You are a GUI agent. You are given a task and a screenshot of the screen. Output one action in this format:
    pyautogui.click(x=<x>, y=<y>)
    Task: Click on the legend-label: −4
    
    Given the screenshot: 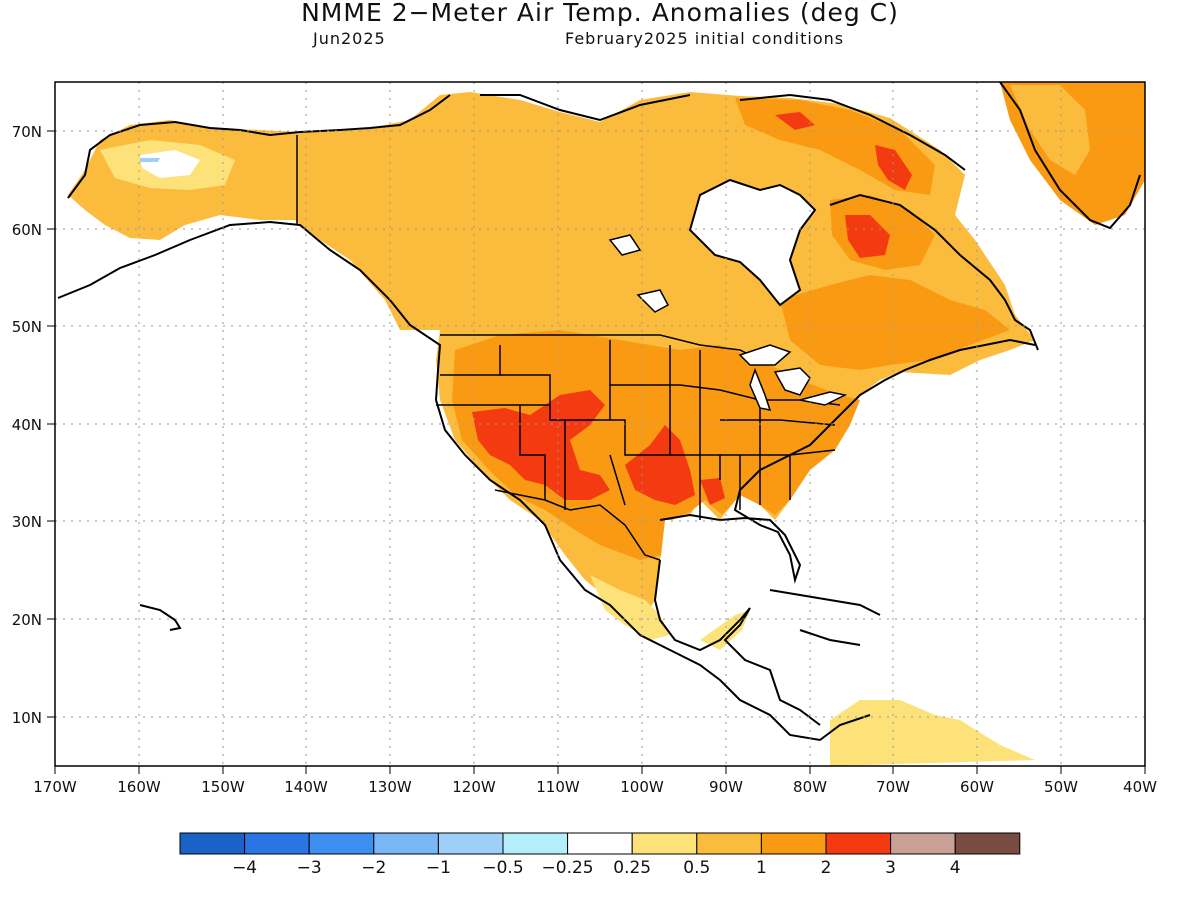 What is the action you would take?
    pyautogui.click(x=244, y=868)
    